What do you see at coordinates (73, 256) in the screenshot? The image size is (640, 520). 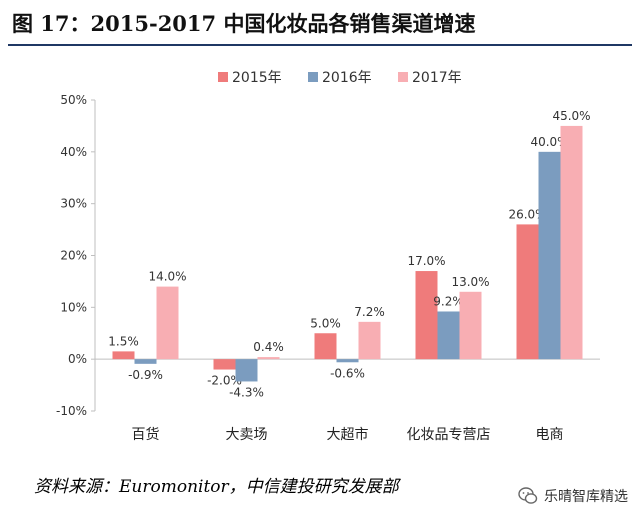 I see `y-tick-label: 20%` at bounding box center [73, 256].